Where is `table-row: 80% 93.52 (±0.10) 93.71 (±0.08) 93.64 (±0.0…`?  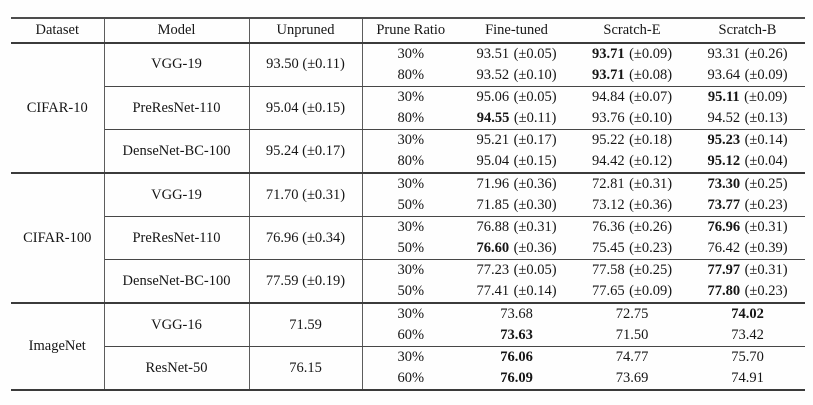 table-row: 80% 93.52 (±0.10) 93.71 (±0.08) 93.64 (±0.0… is located at coordinates (408, 75).